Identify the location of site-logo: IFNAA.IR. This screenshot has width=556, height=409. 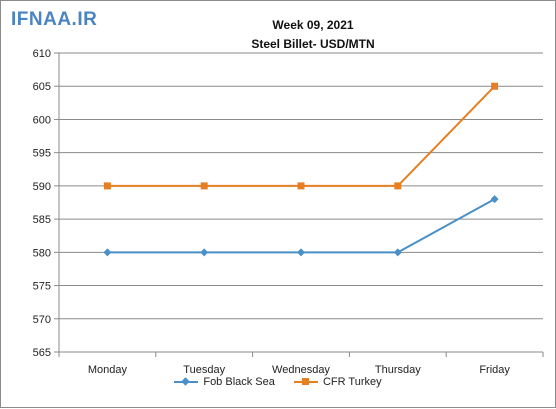
(54, 19).